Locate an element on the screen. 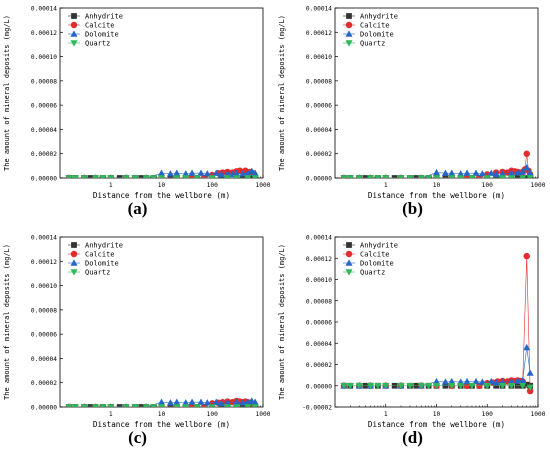 This screenshot has width=550, height=458. y-tick-label: 0.00000 is located at coordinates (319, 386).